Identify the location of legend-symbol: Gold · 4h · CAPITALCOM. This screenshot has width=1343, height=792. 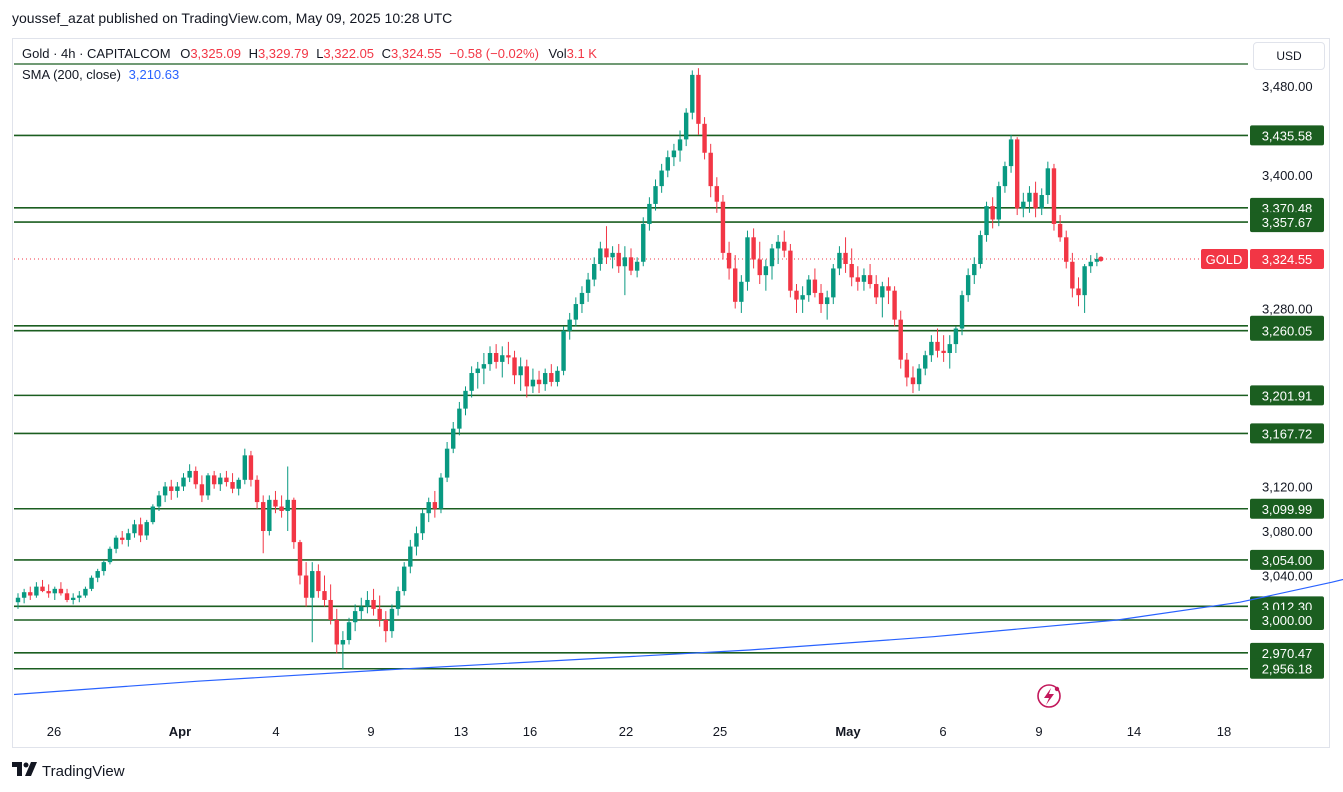
(96, 53).